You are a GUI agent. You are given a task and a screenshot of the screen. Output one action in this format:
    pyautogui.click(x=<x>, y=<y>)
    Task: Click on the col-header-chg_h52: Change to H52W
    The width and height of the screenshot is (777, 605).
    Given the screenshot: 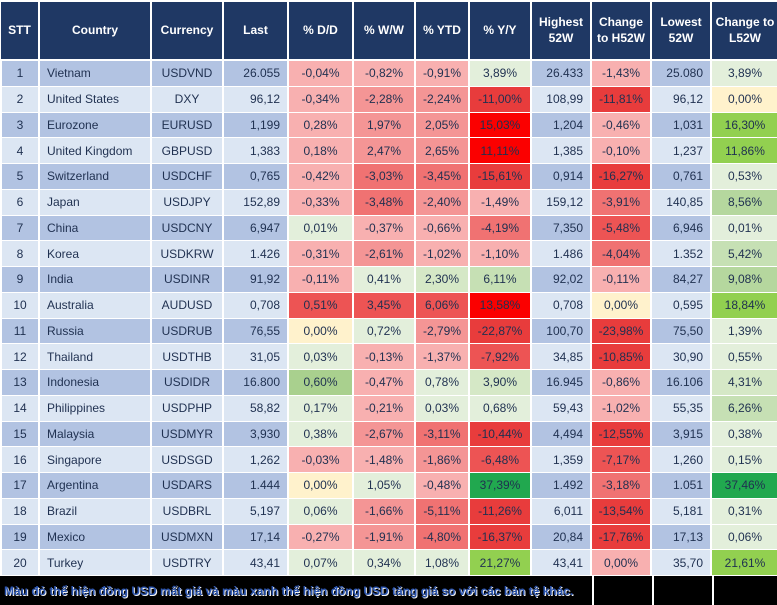 What is the action you would take?
    pyautogui.click(x=621, y=30)
    